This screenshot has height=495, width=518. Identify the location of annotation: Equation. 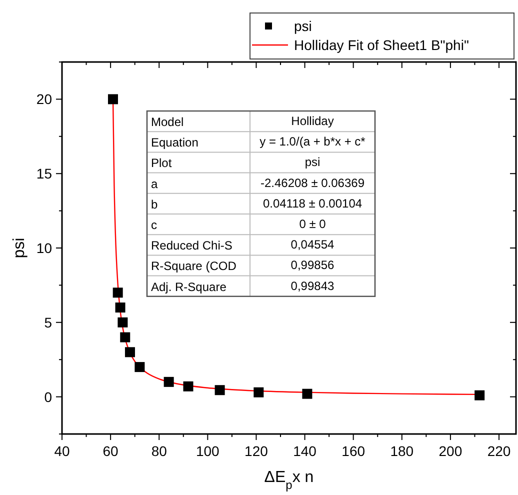
(174, 143).